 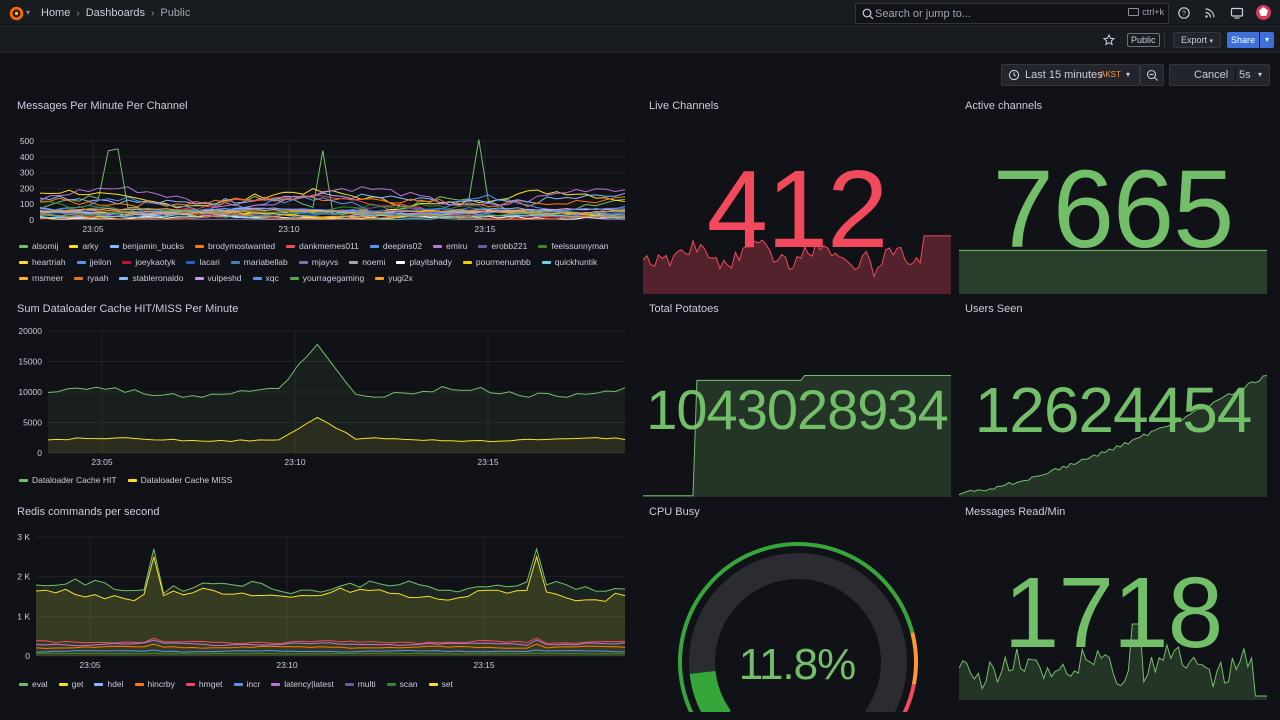 What do you see at coordinates (88, 512) in the screenshot?
I see `panel-title: Redis commands per second` at bounding box center [88, 512].